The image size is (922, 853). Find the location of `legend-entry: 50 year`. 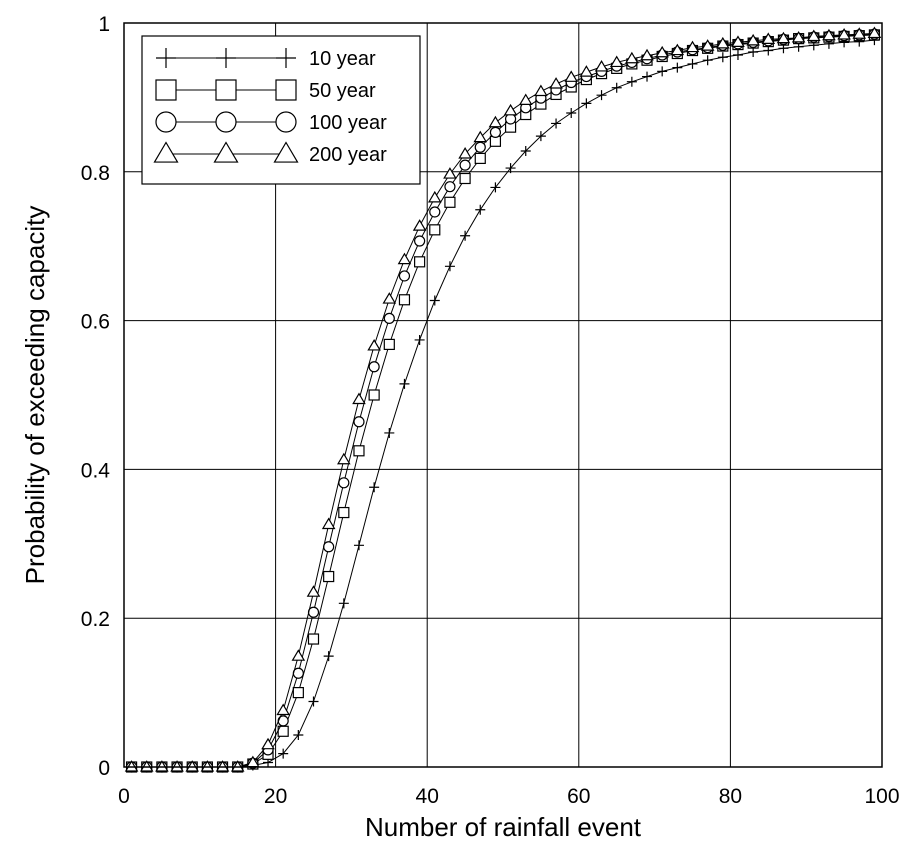

legend-entry: 50 year is located at coordinates (265, 90).